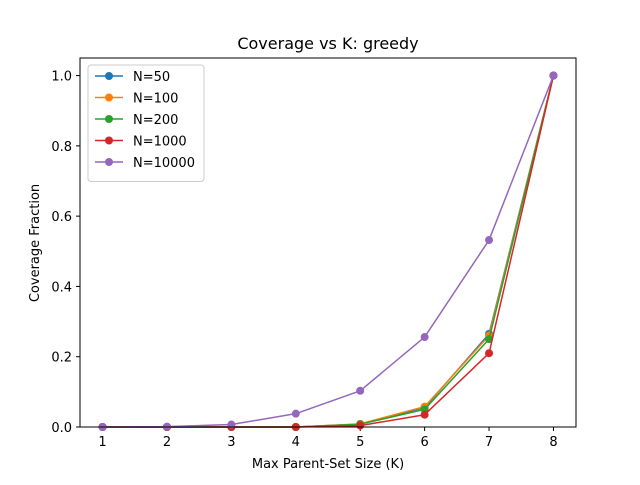 Image resolution: width=640 pixels, height=485 pixels. I want to click on y-tick-label: 1.0, so click(61, 77).